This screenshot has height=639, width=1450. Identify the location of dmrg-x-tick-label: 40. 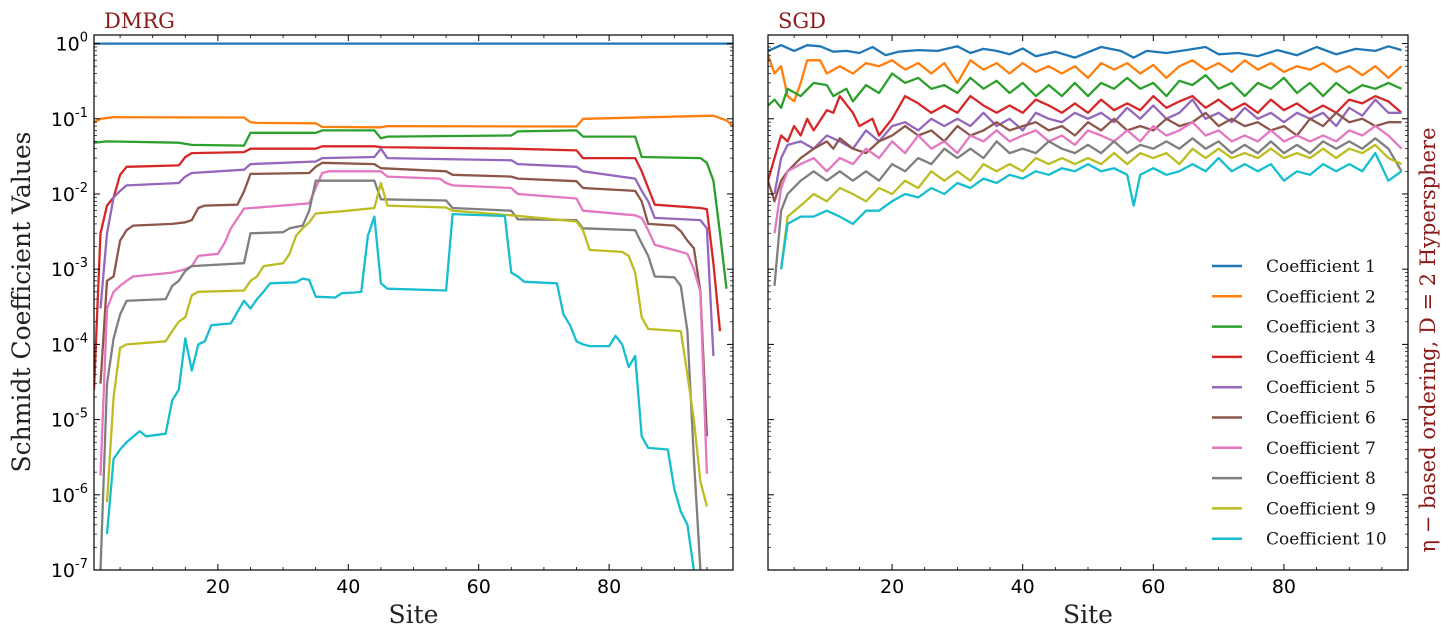
(348, 587).